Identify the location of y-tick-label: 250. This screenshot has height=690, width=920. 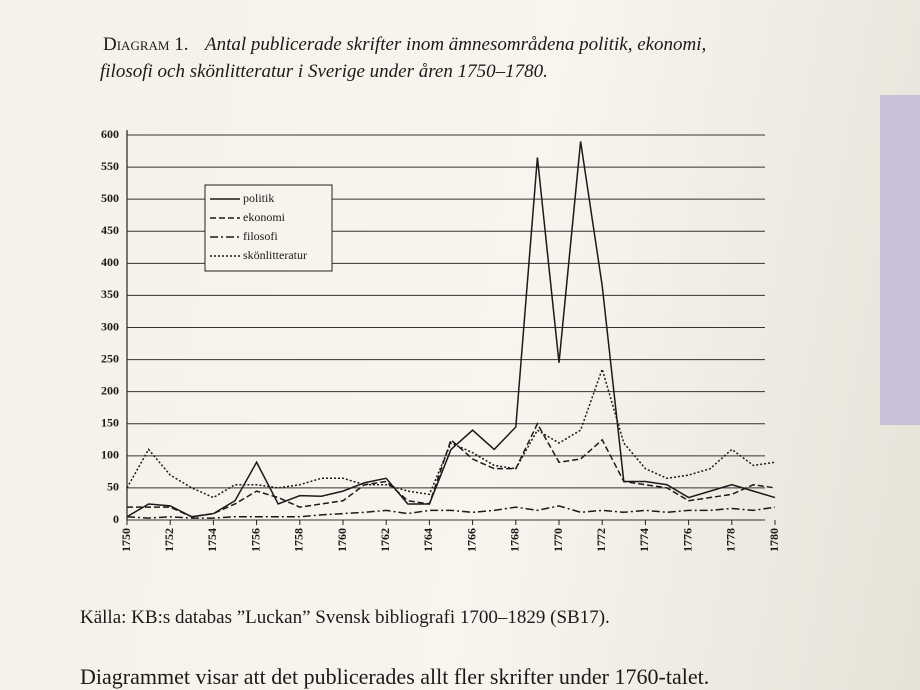
(110, 358).